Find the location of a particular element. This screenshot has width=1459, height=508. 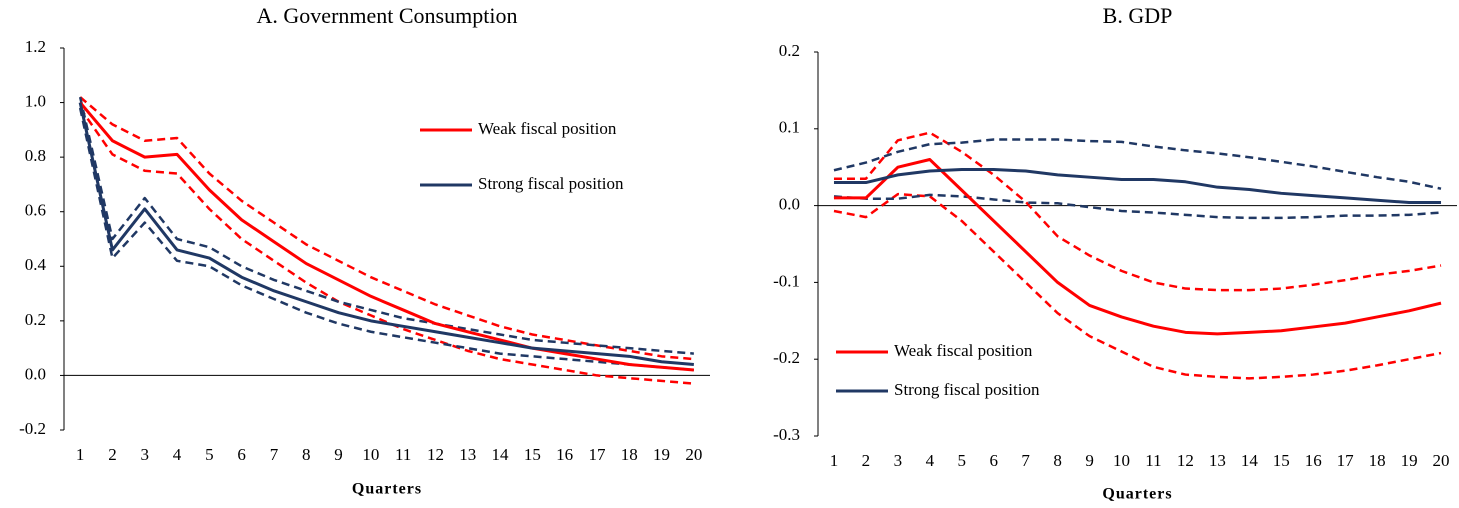

chart-title: A. Government Consumption is located at coordinates (387, 15).